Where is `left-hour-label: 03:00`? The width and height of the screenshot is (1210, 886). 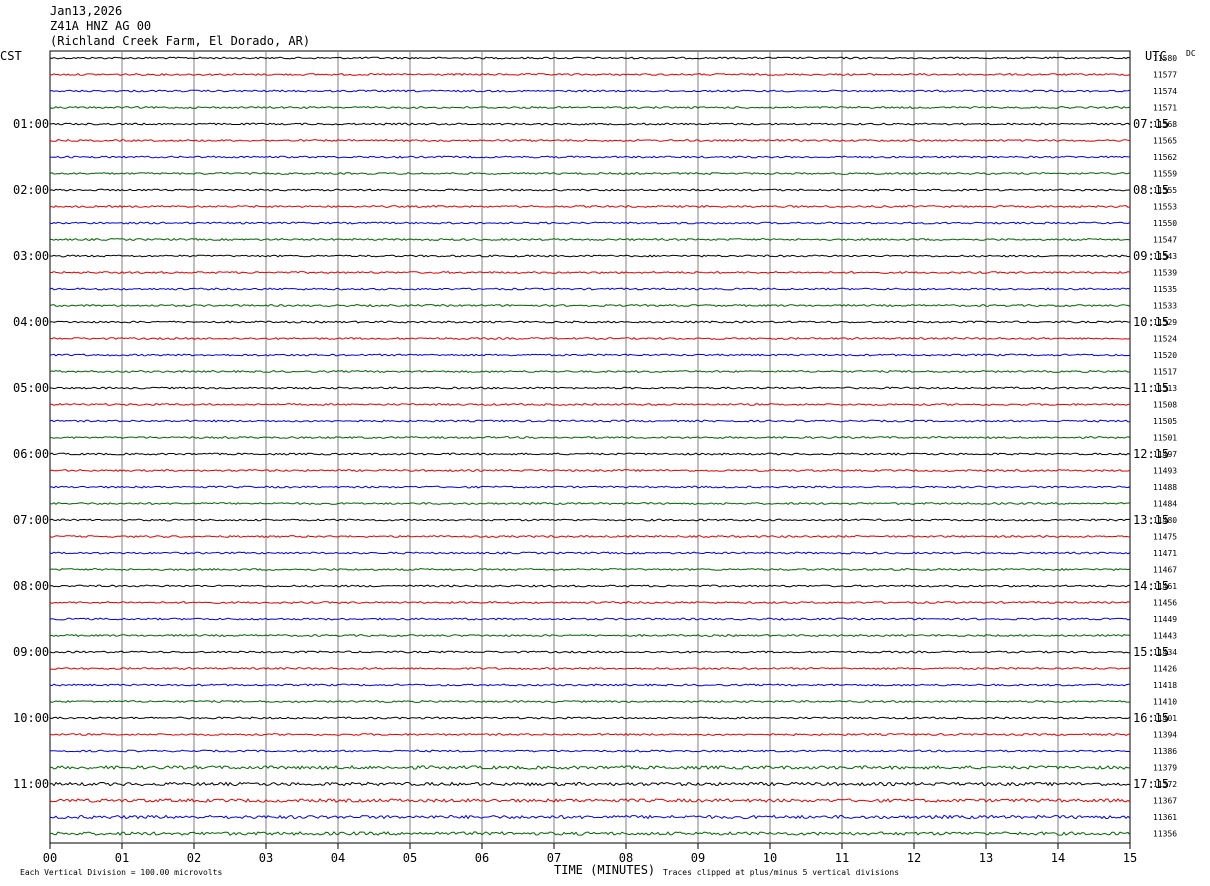
left-hour-label: 03:00 is located at coordinates (31, 256).